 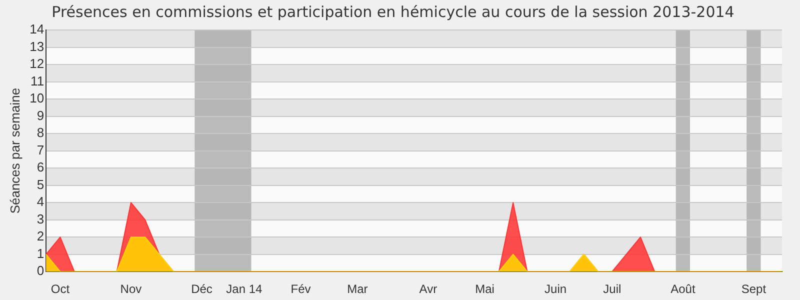 I want to click on y-tick-label: 12, so click(x=37, y=64).